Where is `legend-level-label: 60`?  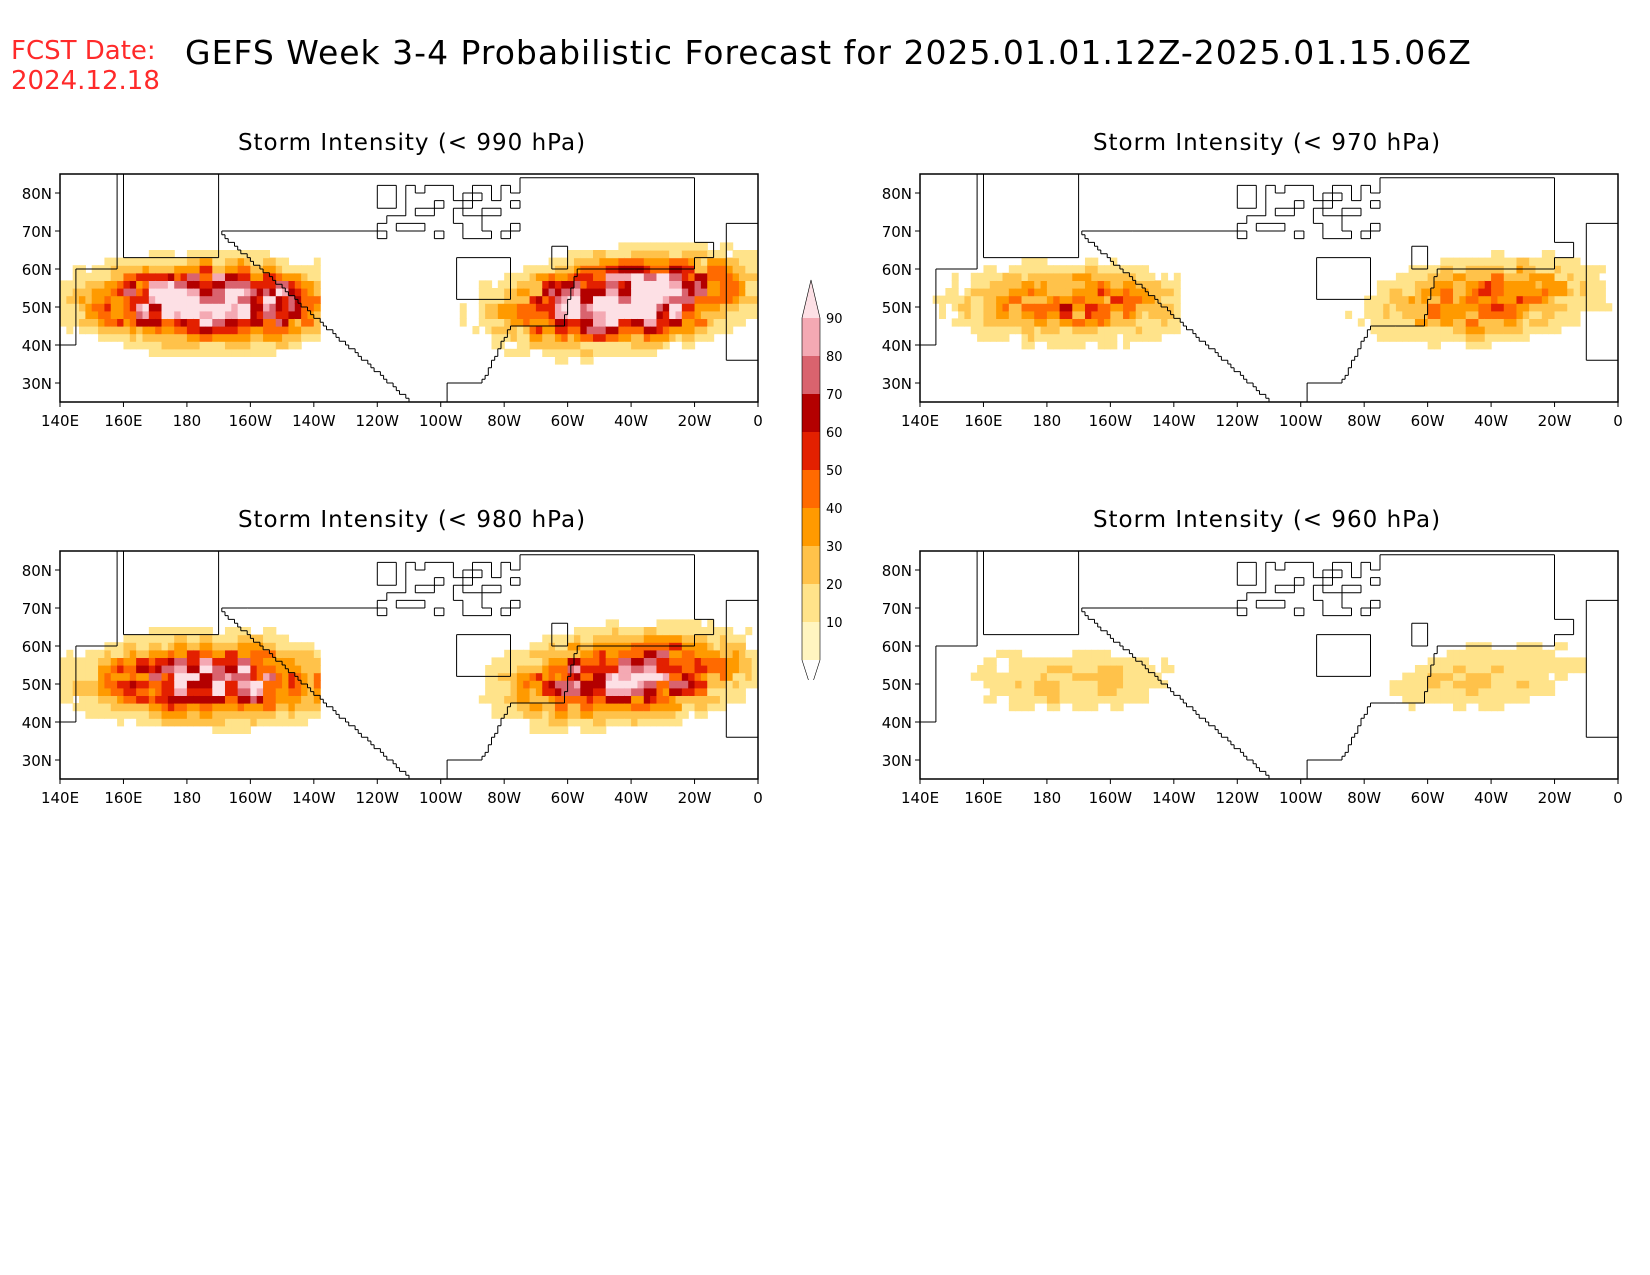
legend-level-label: 60 is located at coordinates (834, 433).